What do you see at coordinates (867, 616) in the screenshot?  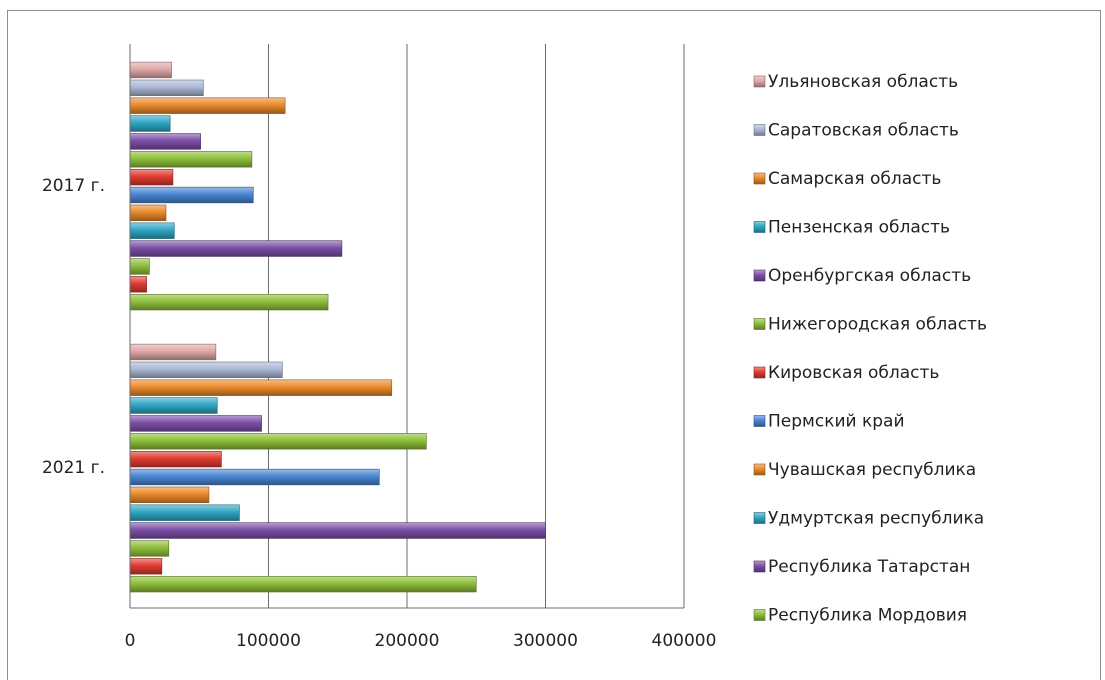 I see `legend-label: Республика Мордовия` at bounding box center [867, 616].